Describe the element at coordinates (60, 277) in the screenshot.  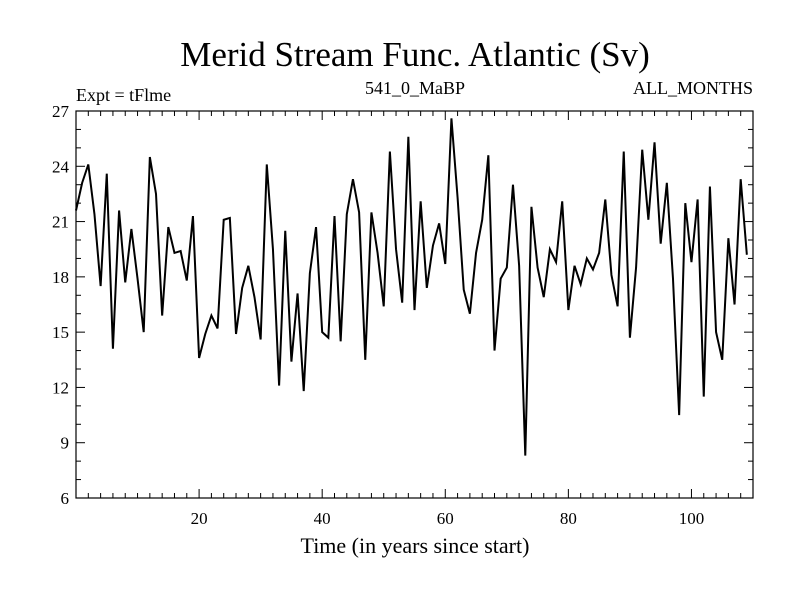
I see `y-tick-label: 18` at that location.